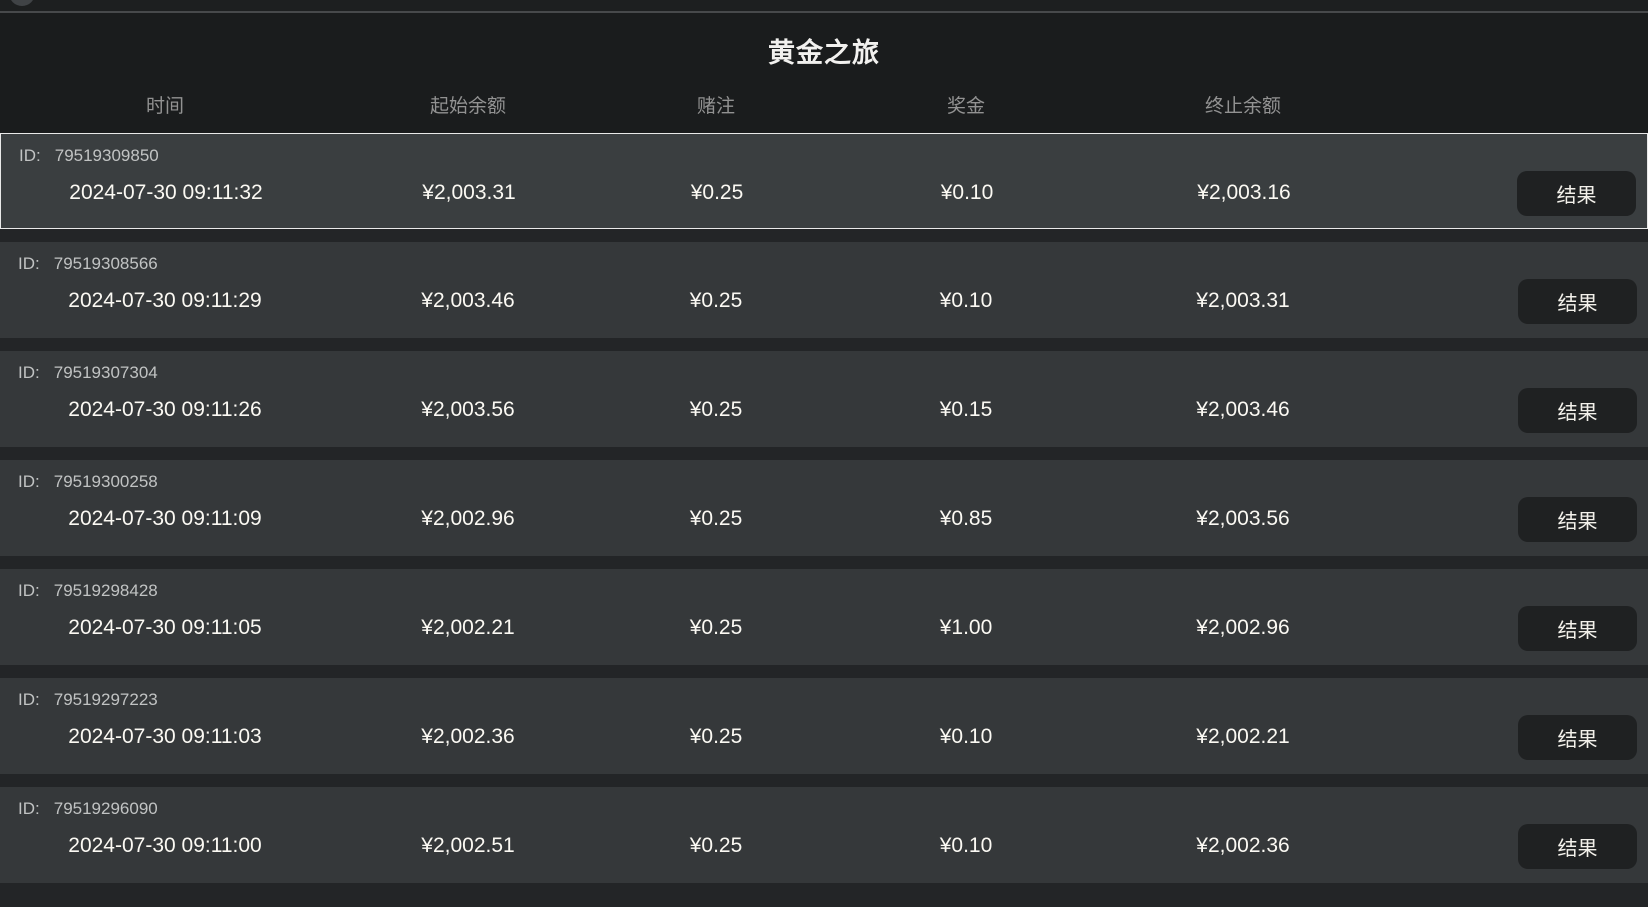 The height and width of the screenshot is (907, 1648). What do you see at coordinates (824, 6) in the screenshot?
I see `top-bar` at bounding box center [824, 6].